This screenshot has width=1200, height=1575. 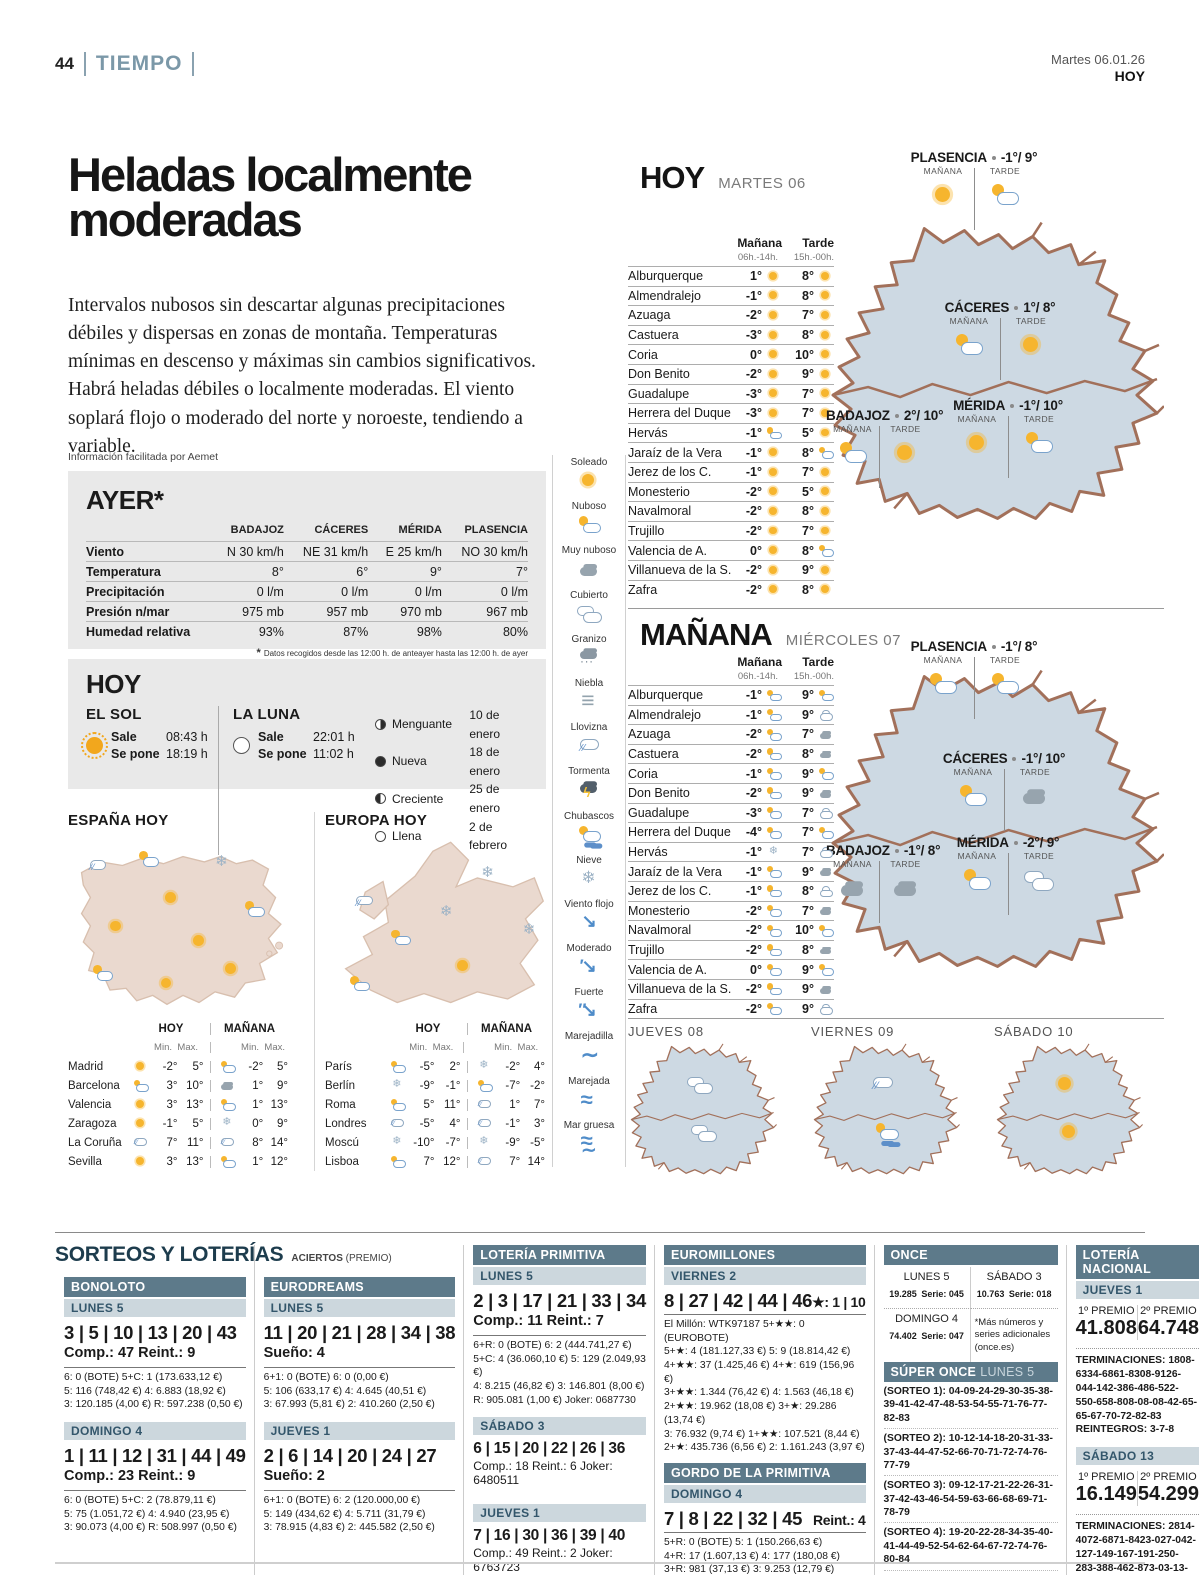 I want to click on moon-phase-row: Nueva 18 de enero, so click(x=451, y=761).